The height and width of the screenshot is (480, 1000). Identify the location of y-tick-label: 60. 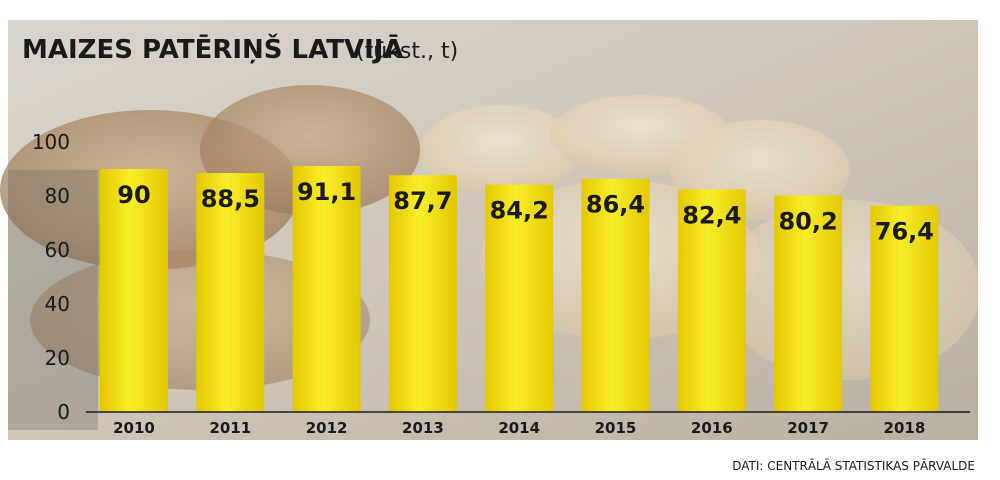
(57, 250).